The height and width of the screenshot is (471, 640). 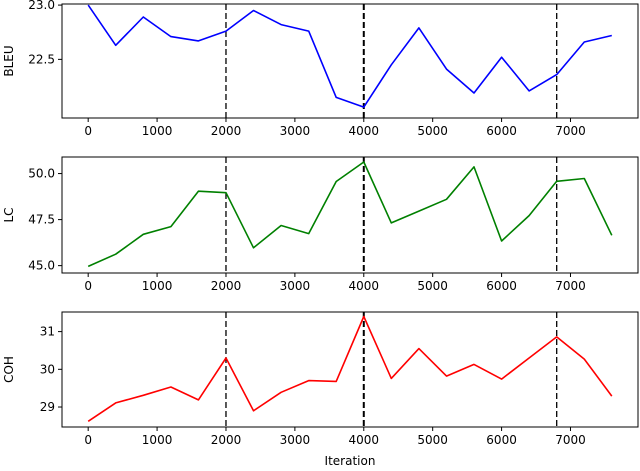 I want to click on x-axis-label: Iteration, so click(x=350, y=460).